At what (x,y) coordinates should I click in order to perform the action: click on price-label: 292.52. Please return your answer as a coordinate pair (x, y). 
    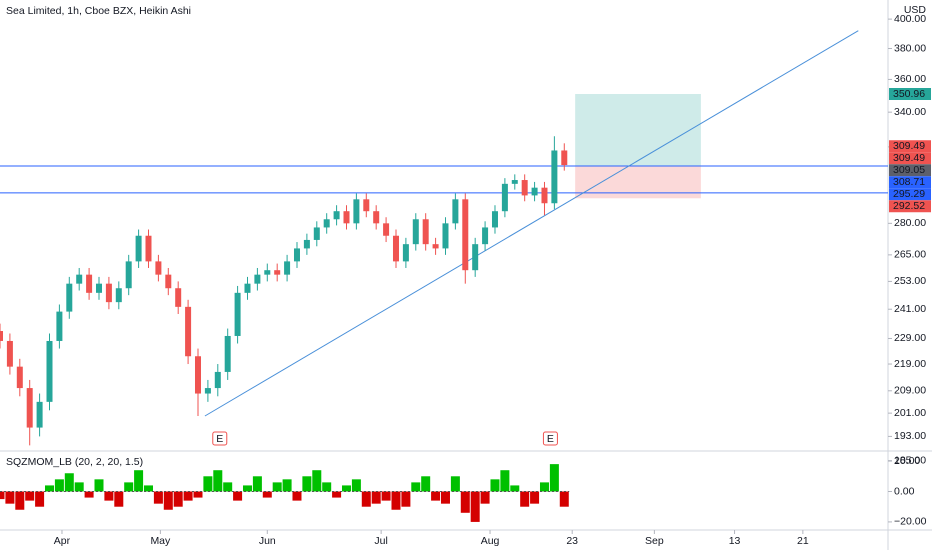
    Looking at the image, I should click on (909, 206).